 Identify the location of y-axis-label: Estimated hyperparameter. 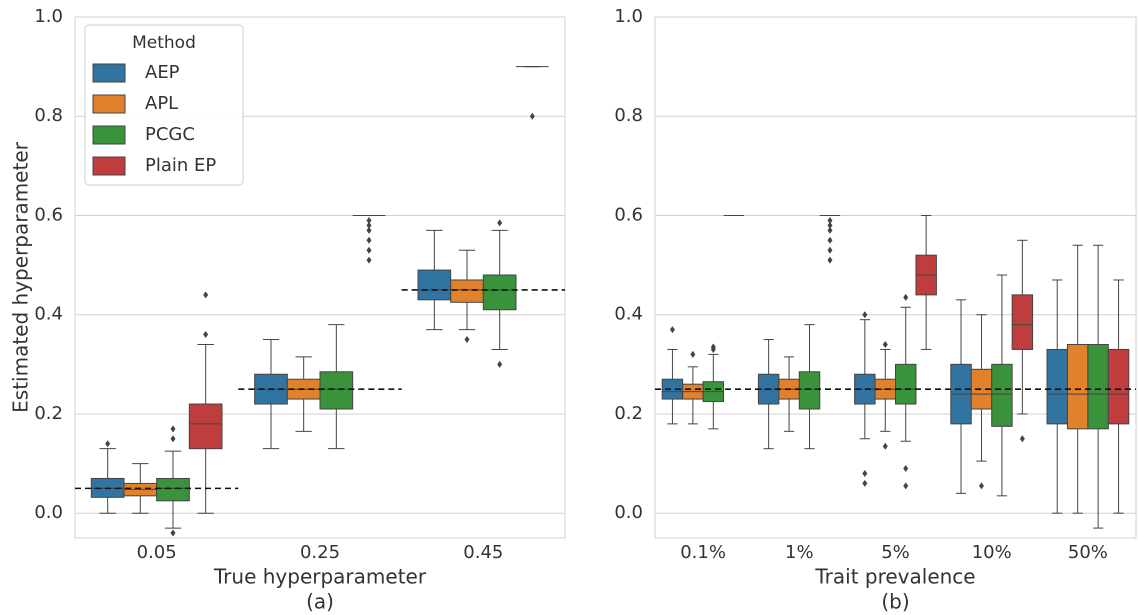
(21, 276).